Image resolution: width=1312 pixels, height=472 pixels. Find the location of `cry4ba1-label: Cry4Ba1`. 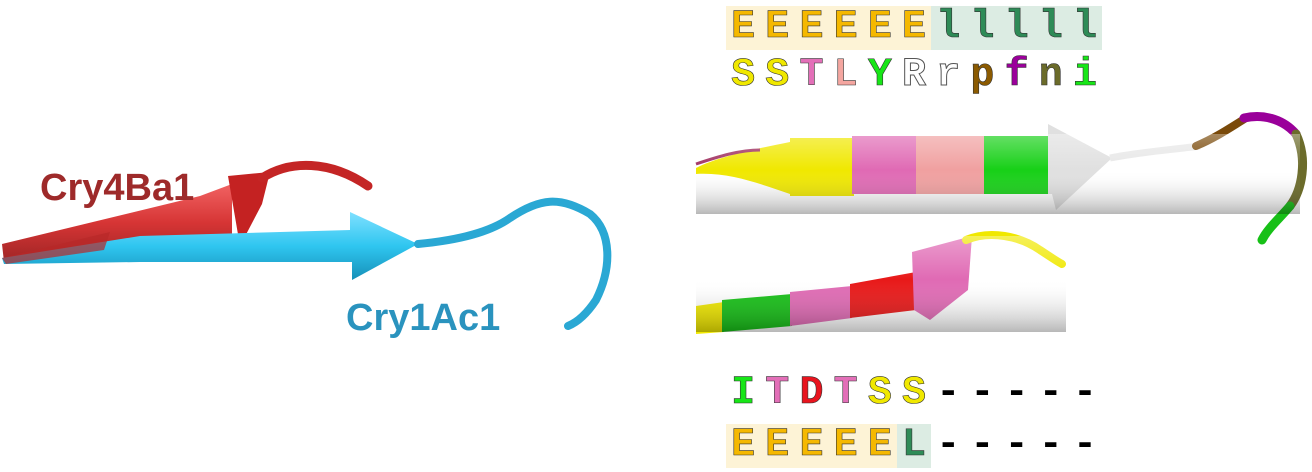

cry4ba1-label: Cry4Ba1 is located at coordinates (117, 188).